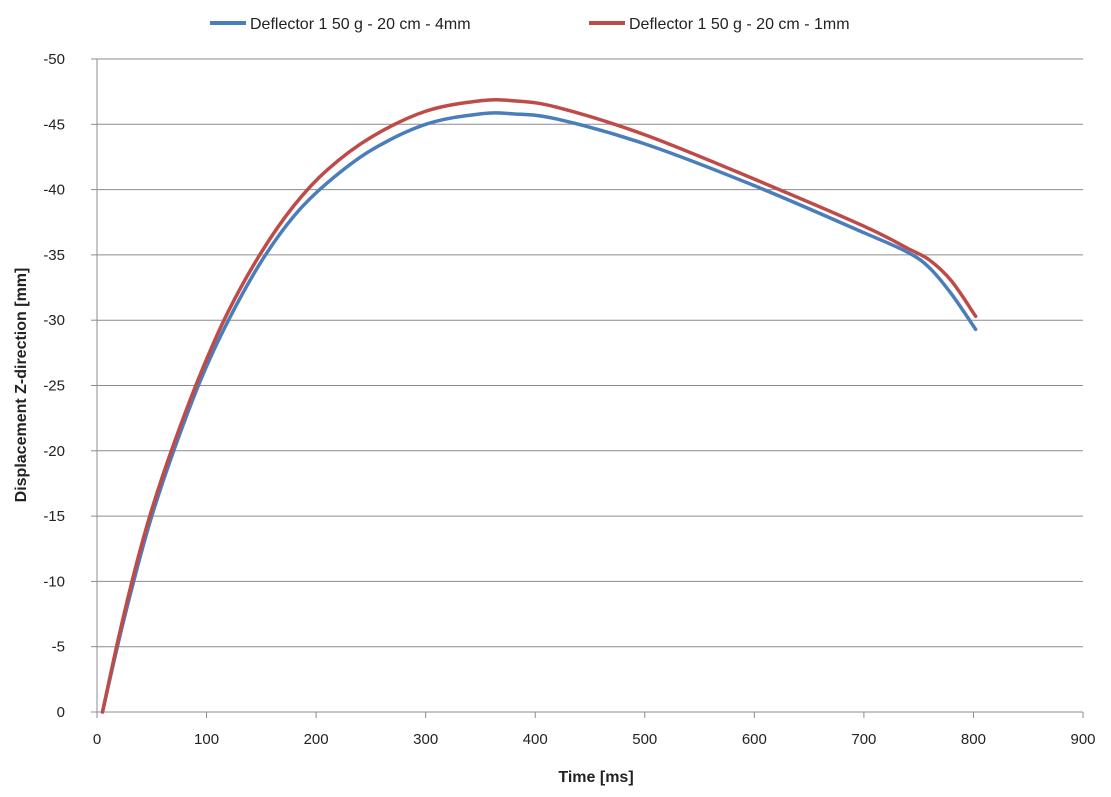  Describe the element at coordinates (644, 739) in the screenshot. I see `x-tick-label: 500` at that location.